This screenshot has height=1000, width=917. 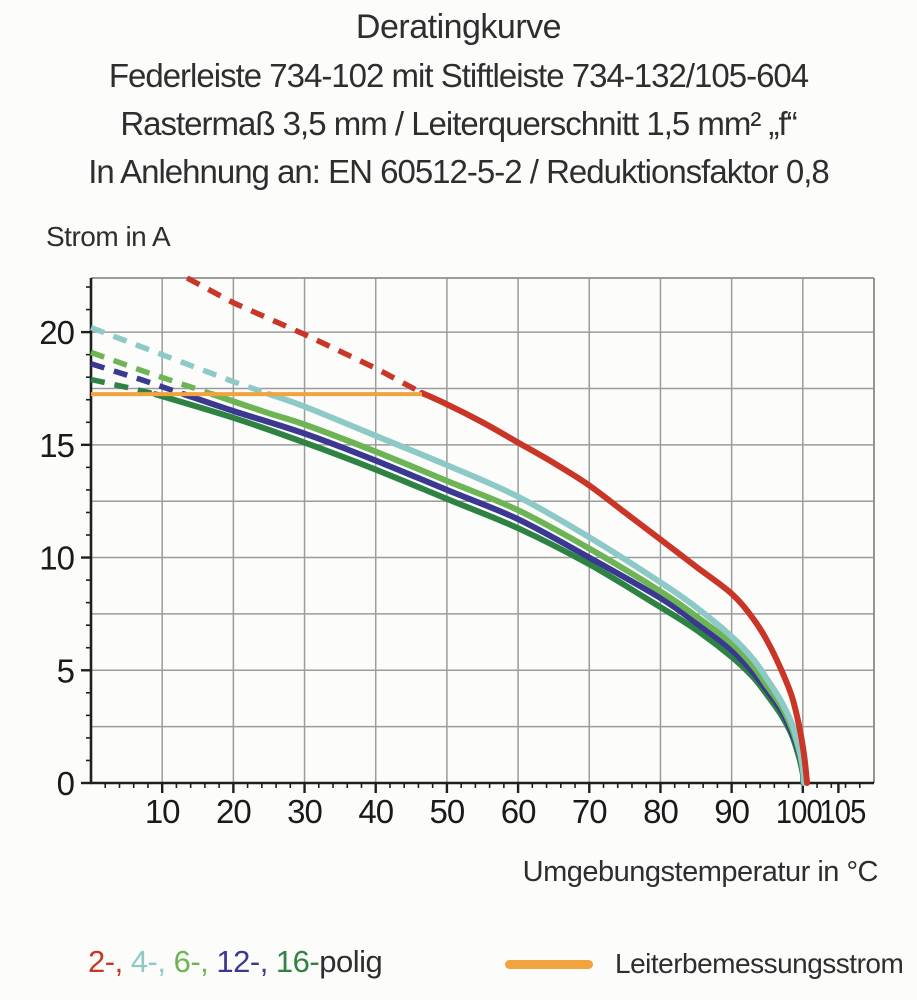 I want to click on rated-current-legend: Leiterbemessungsstrom, so click(x=704, y=964).